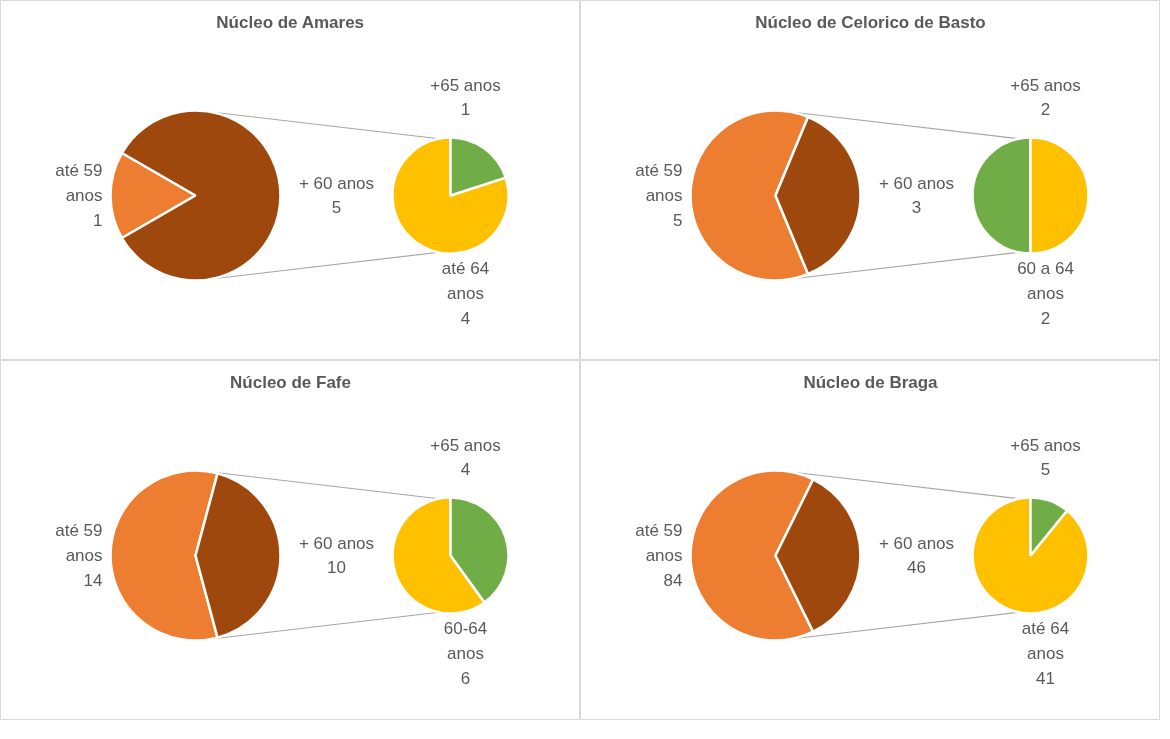 The width and height of the screenshot is (1170, 739). What do you see at coordinates (870, 22) in the screenshot?
I see `chart-title: Núcleo de Celorico de Basto` at bounding box center [870, 22].